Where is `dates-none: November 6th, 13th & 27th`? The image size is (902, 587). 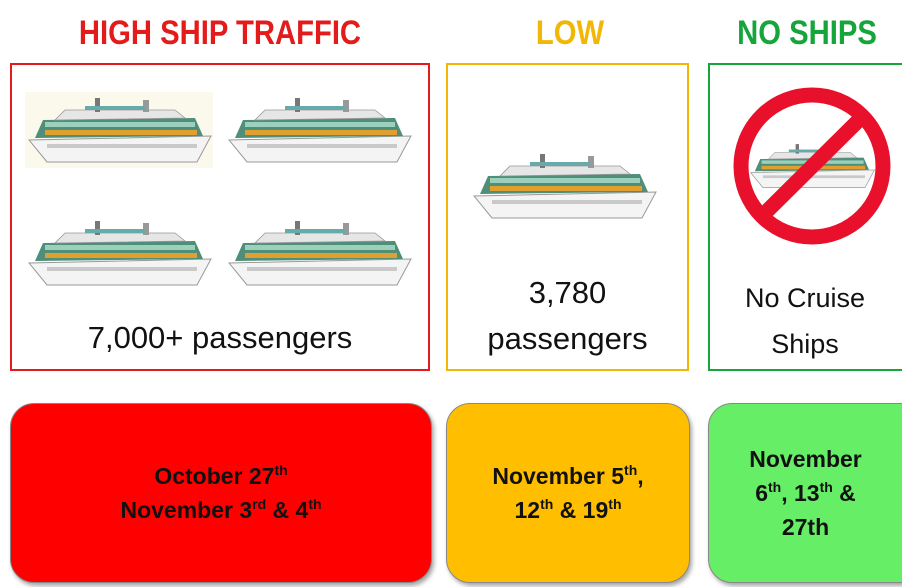 dates-none: November 6th, 13th & 27th is located at coordinates (805, 493).